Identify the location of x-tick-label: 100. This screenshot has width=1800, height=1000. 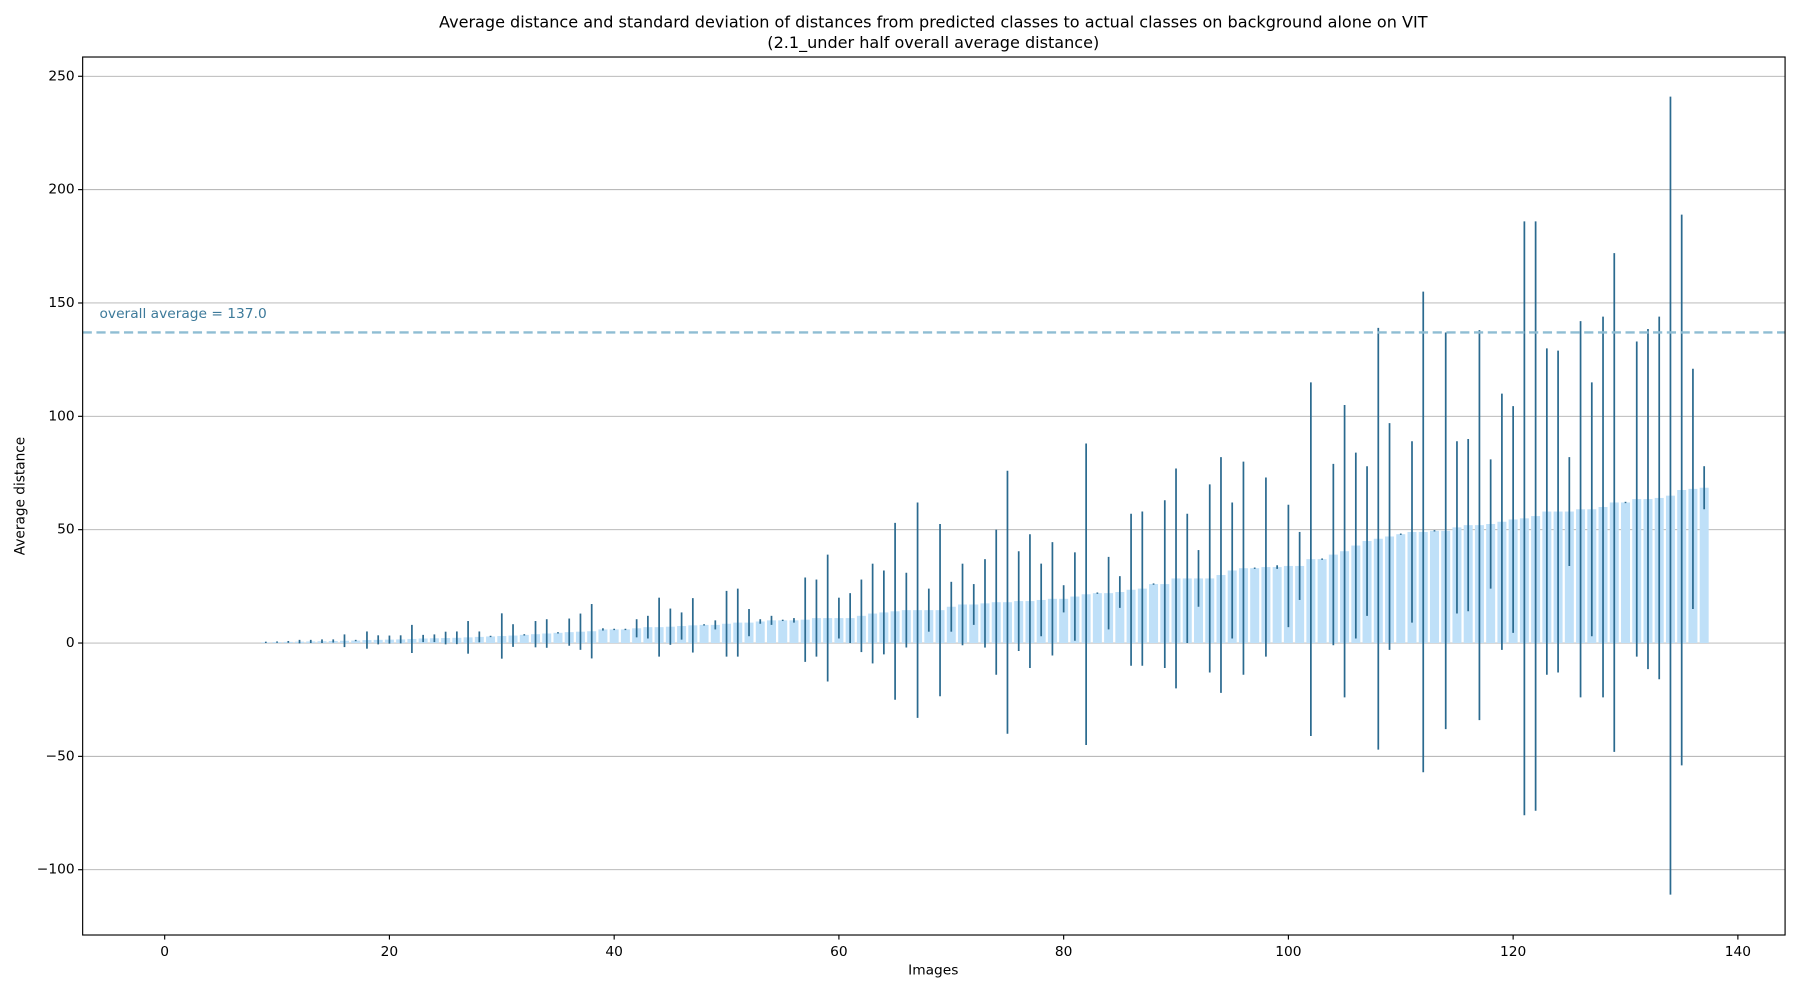
(1288, 952).